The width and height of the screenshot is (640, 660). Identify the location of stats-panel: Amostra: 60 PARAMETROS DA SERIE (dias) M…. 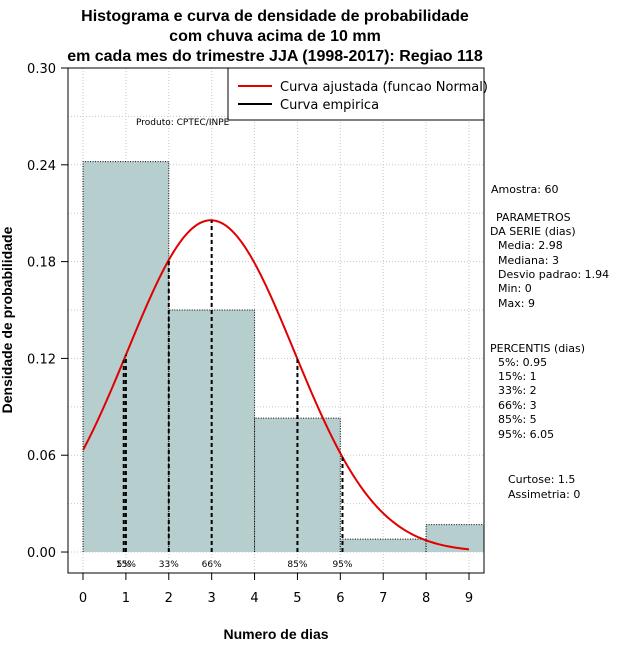
(549, 342).